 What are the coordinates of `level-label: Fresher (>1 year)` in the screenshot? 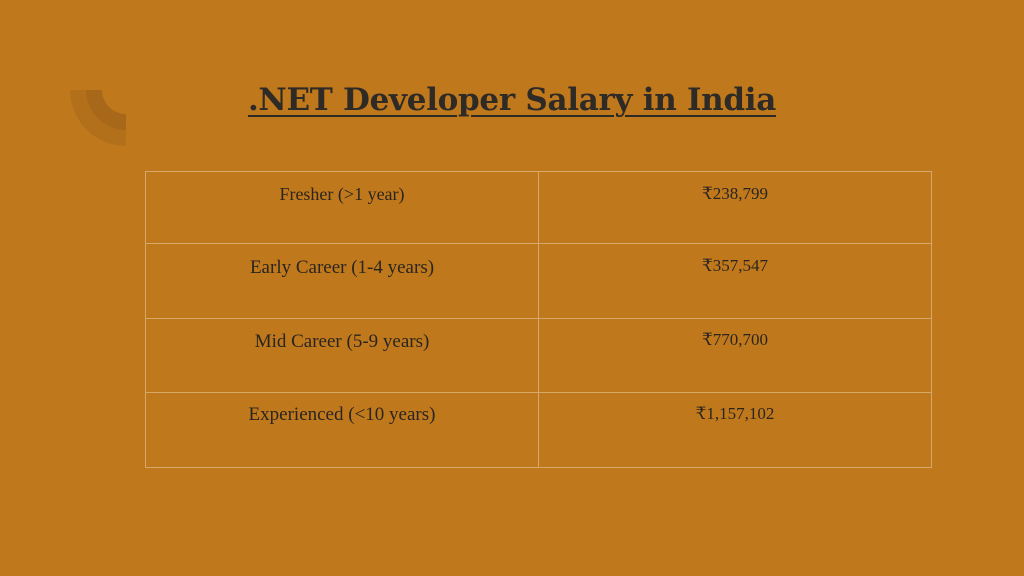 It's located at (342, 194).